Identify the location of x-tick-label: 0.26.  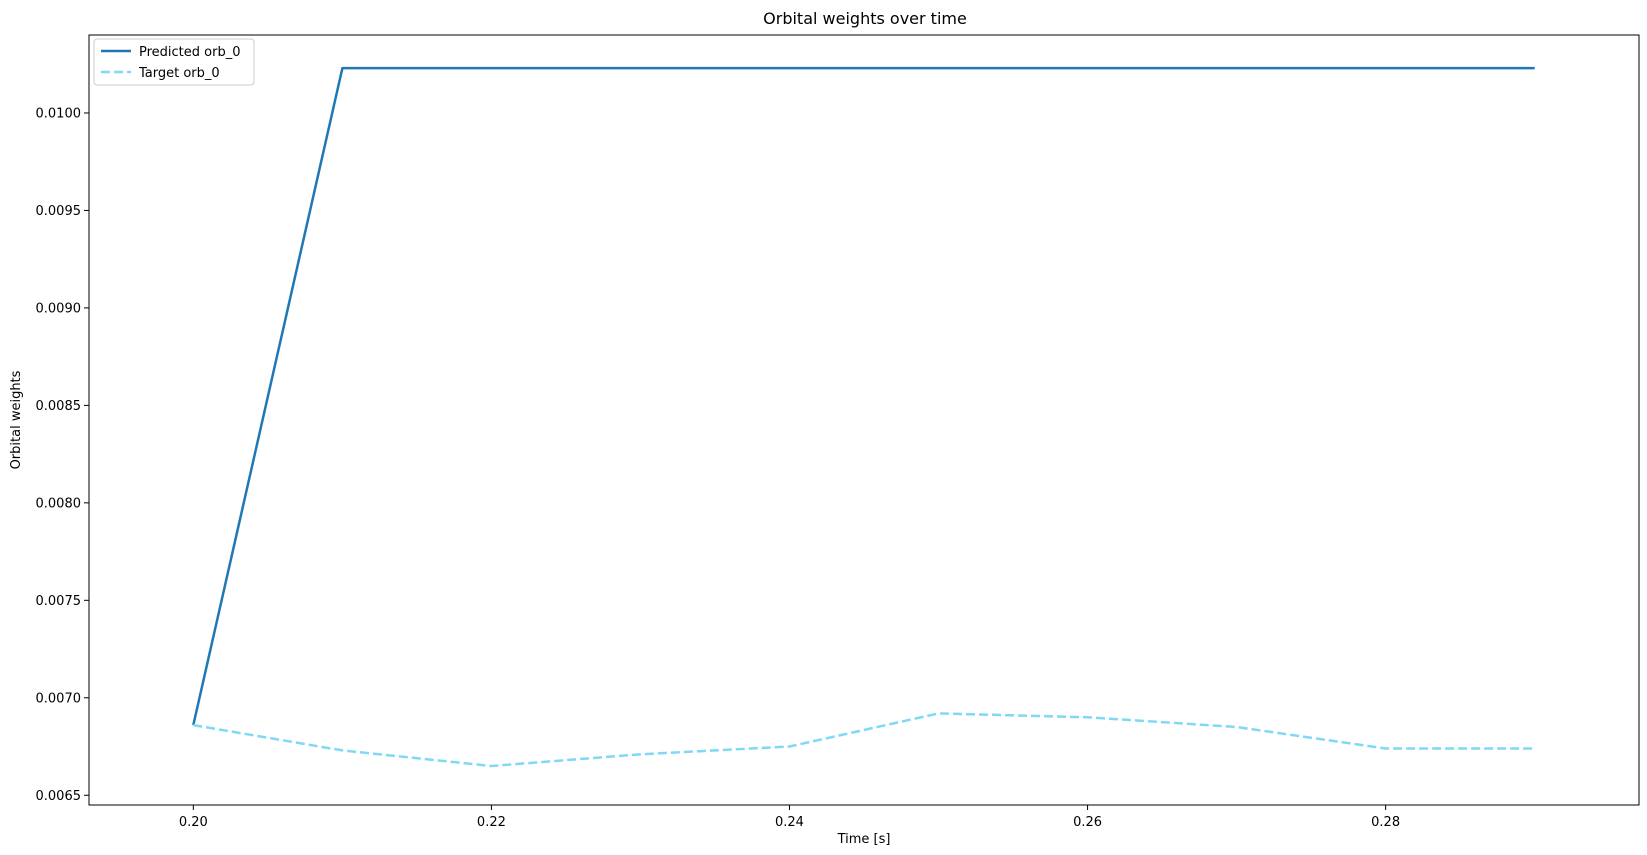
(1087, 822).